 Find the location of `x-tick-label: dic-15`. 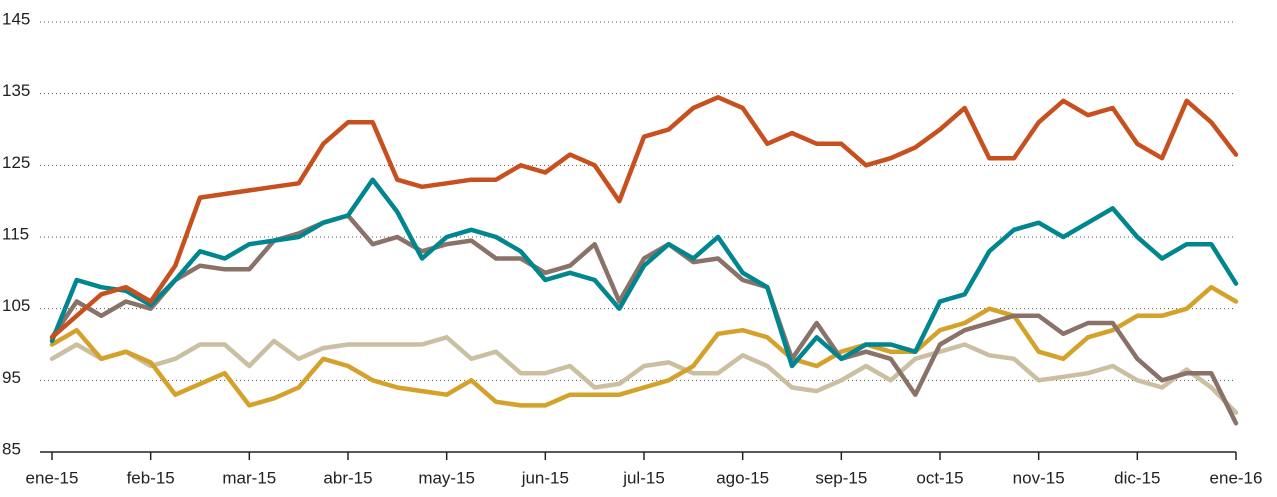

x-tick-label: dic-15 is located at coordinates (1137, 477).